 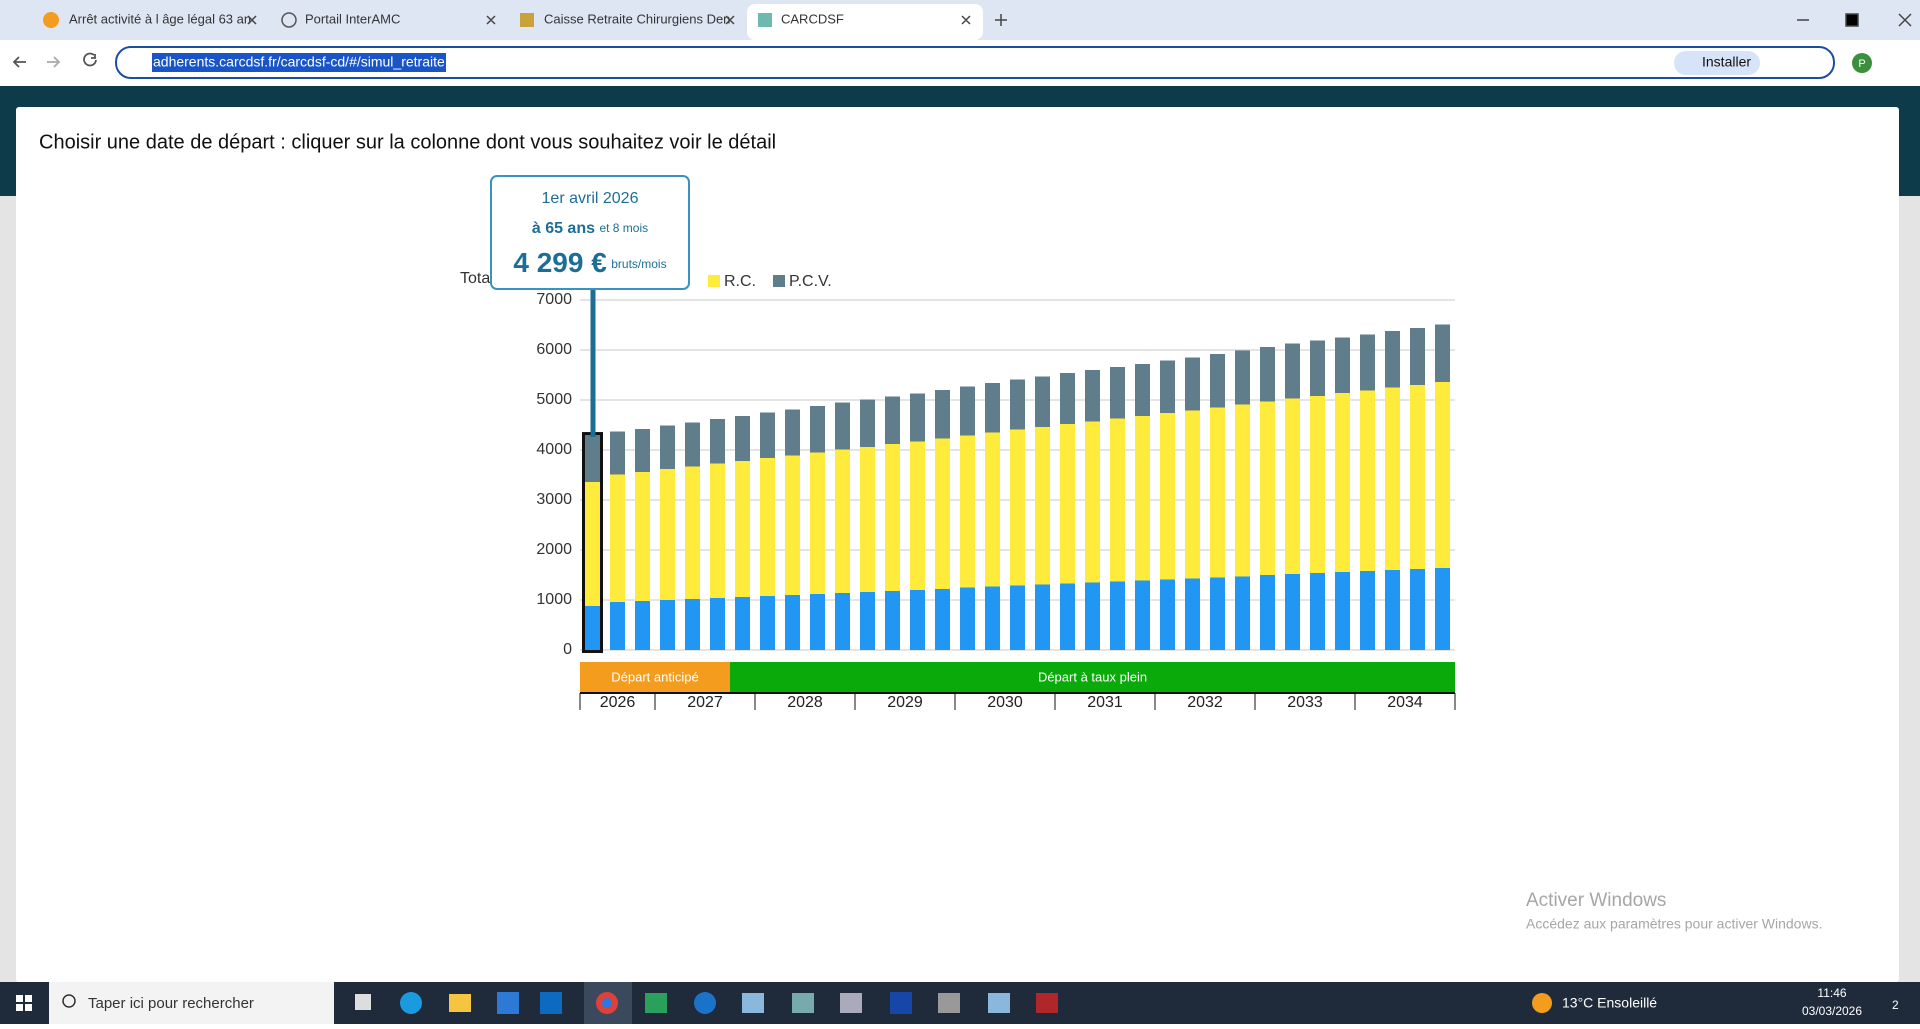 I want to click on phase-label: Départ anticipé, so click(x=654, y=676).